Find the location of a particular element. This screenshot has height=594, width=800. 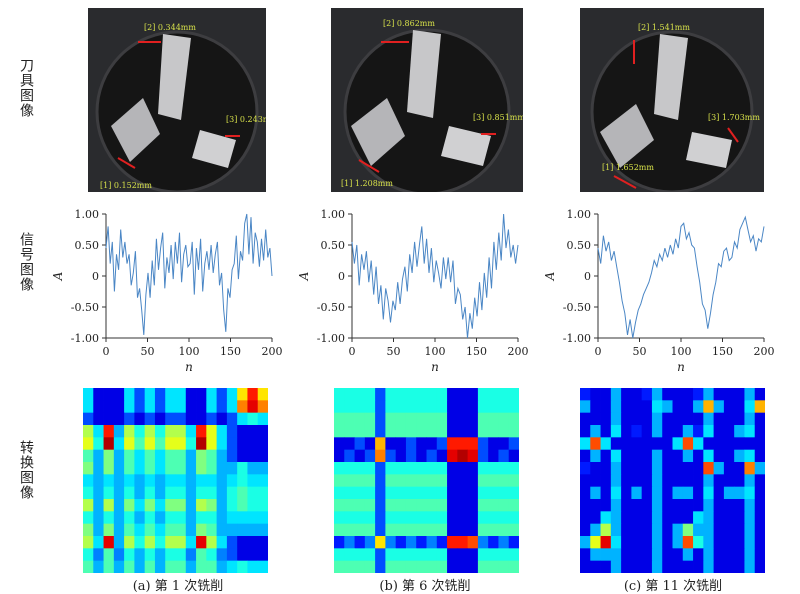

cutting-edge-left is located at coordinates (627, 136).